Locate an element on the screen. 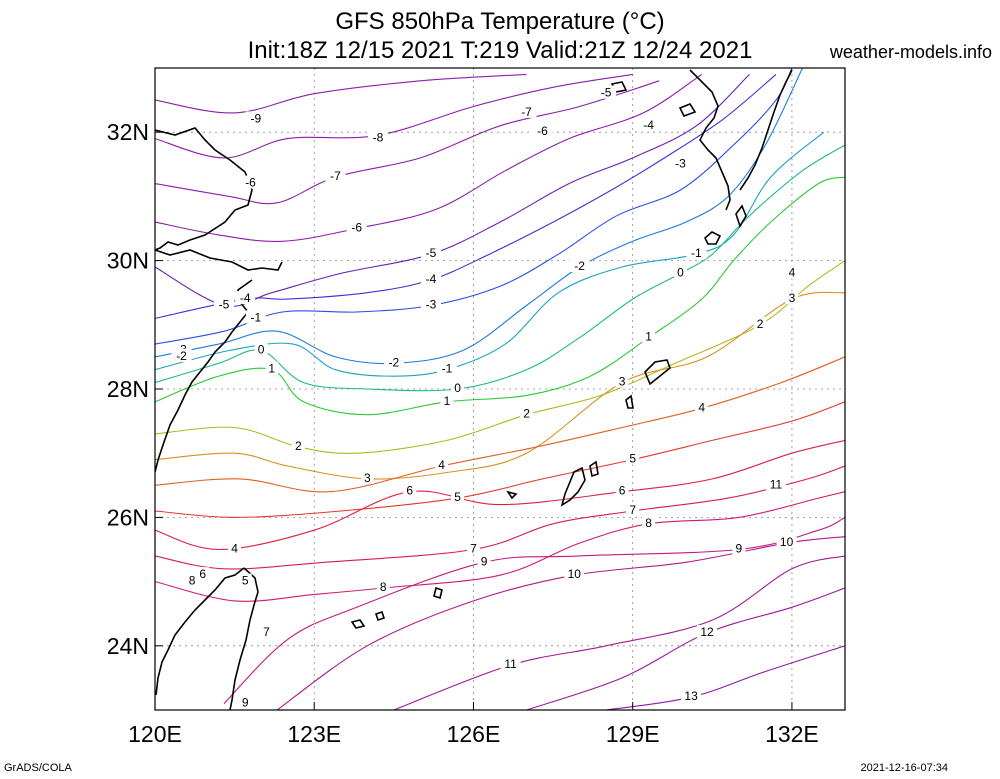  coastline-tanegashima is located at coordinates (725, 224).